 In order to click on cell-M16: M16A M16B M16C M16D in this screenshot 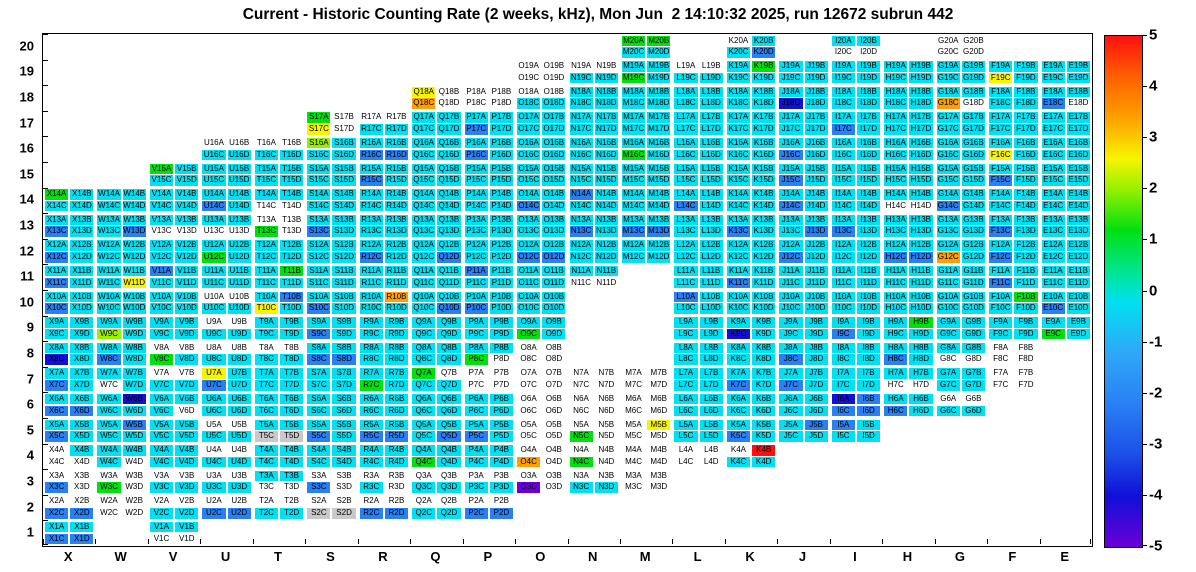, I will do `click(646, 149)`.